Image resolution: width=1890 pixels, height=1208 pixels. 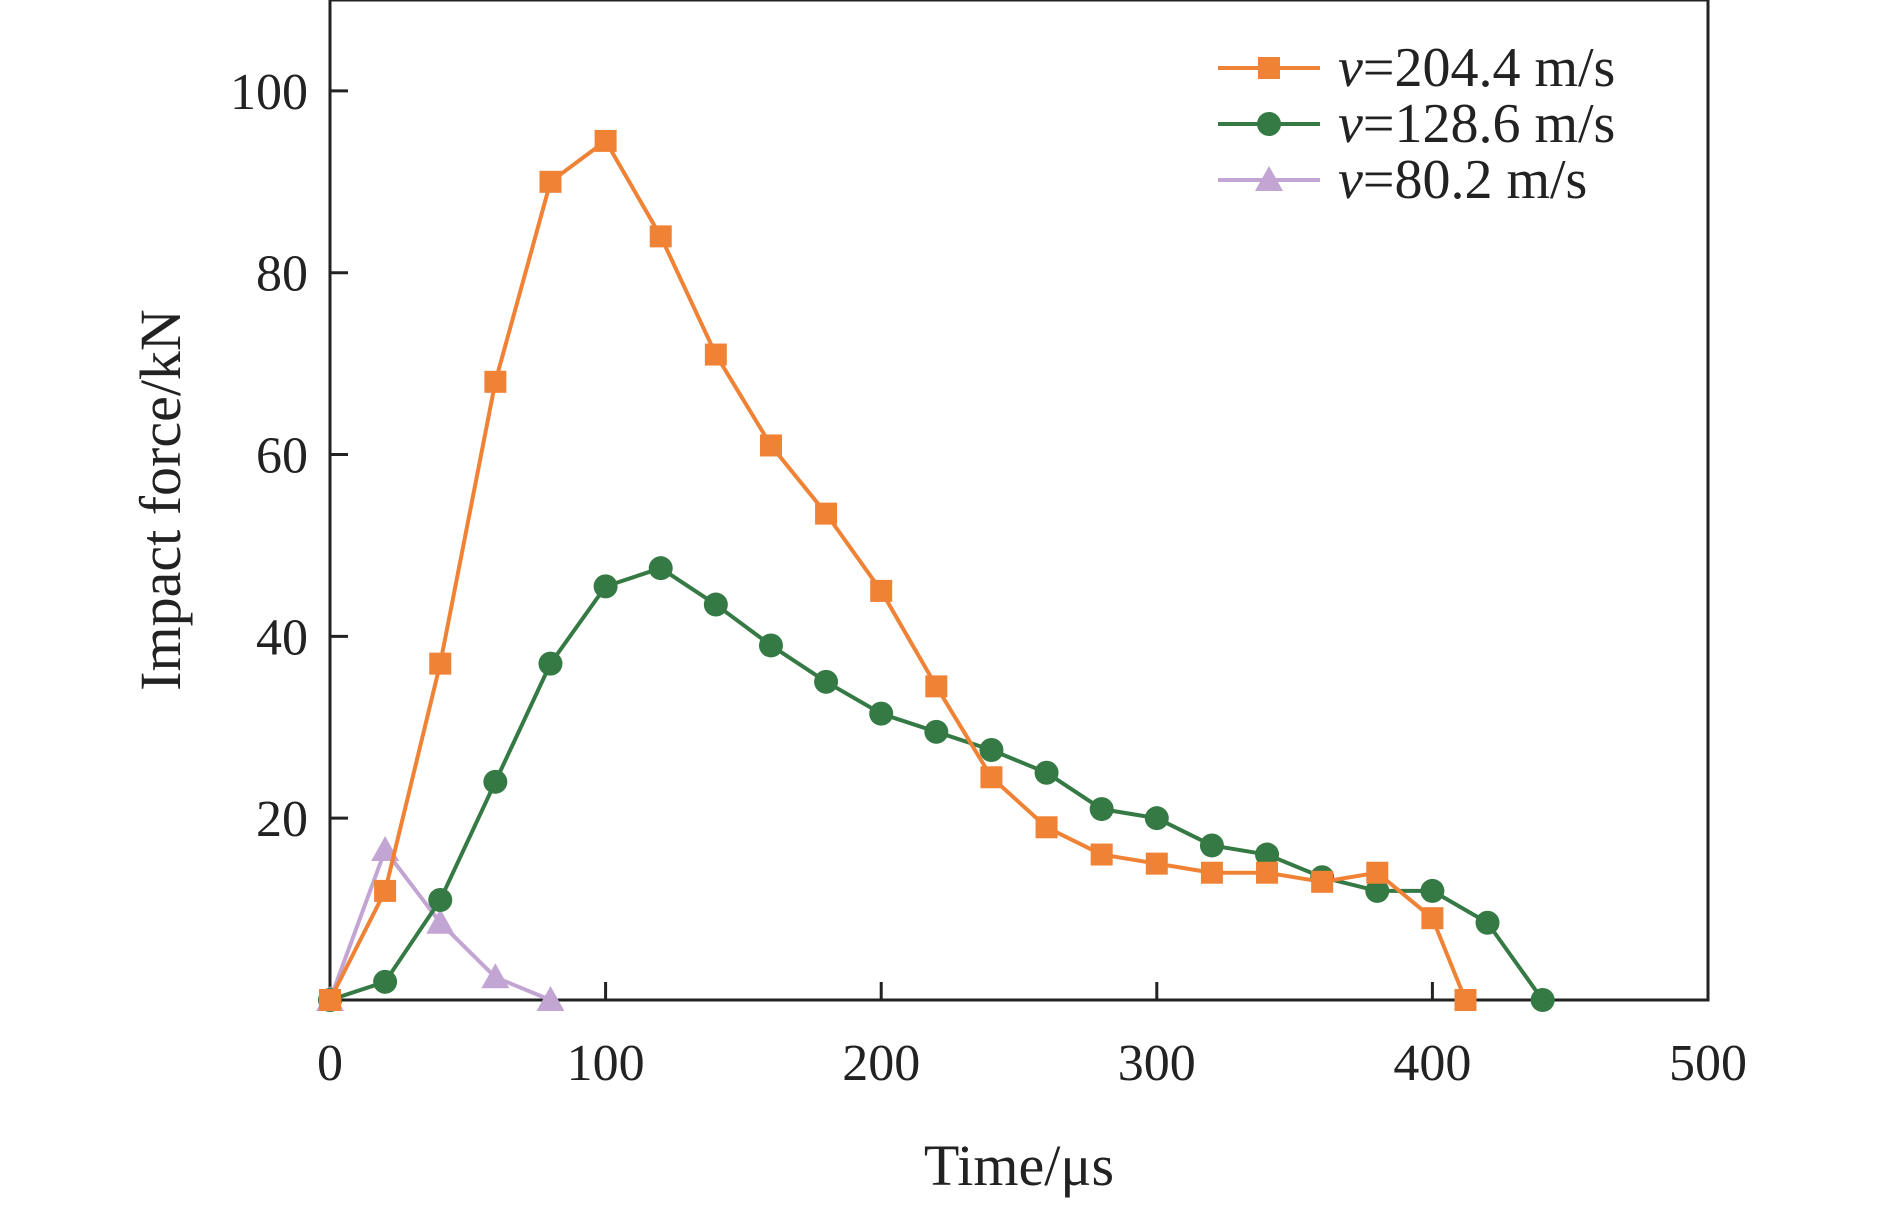 What do you see at coordinates (1708, 1063) in the screenshot?
I see `x-tick-label: 500` at bounding box center [1708, 1063].